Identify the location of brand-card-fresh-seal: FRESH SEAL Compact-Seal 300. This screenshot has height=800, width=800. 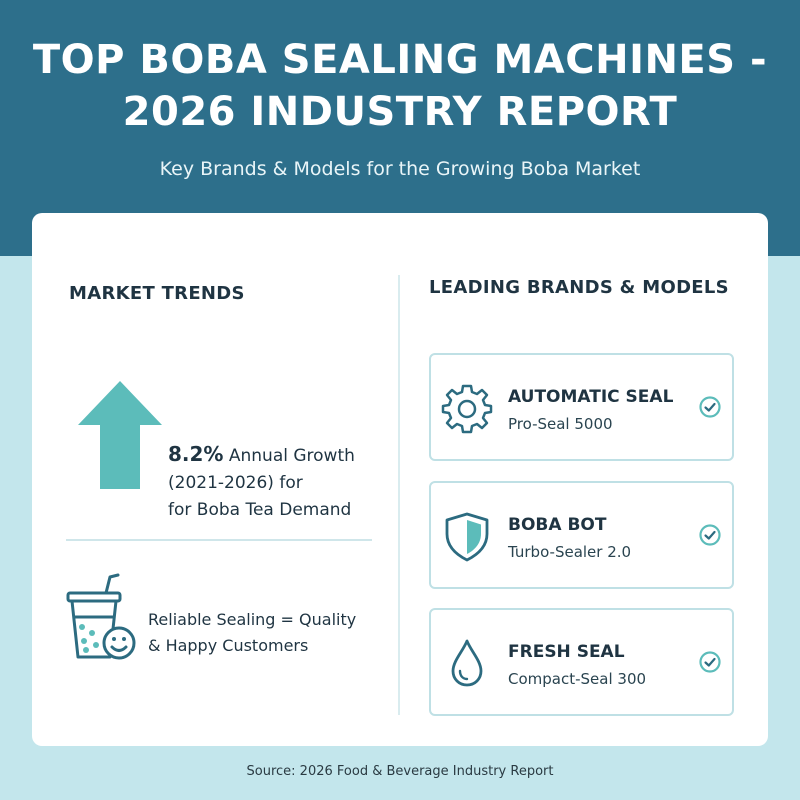
(581, 662).